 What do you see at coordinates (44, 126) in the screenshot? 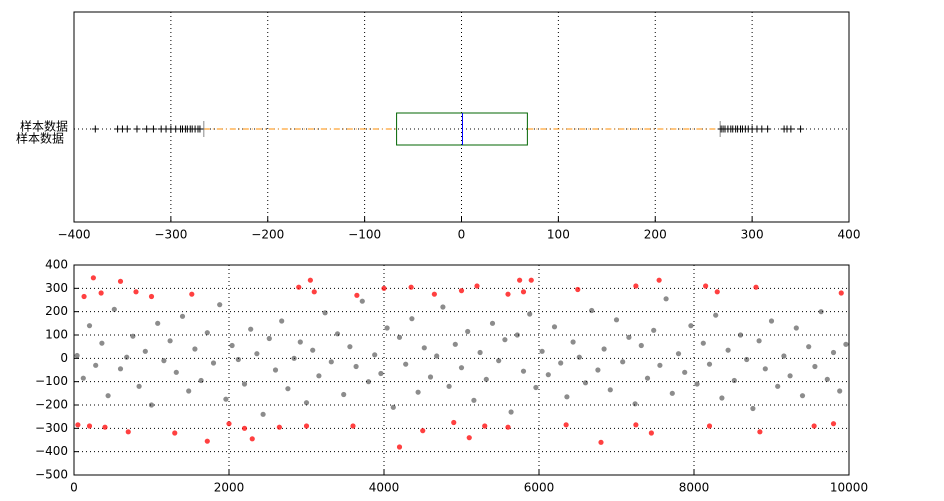
I see `y-tick-label: 样本数据` at bounding box center [44, 126].